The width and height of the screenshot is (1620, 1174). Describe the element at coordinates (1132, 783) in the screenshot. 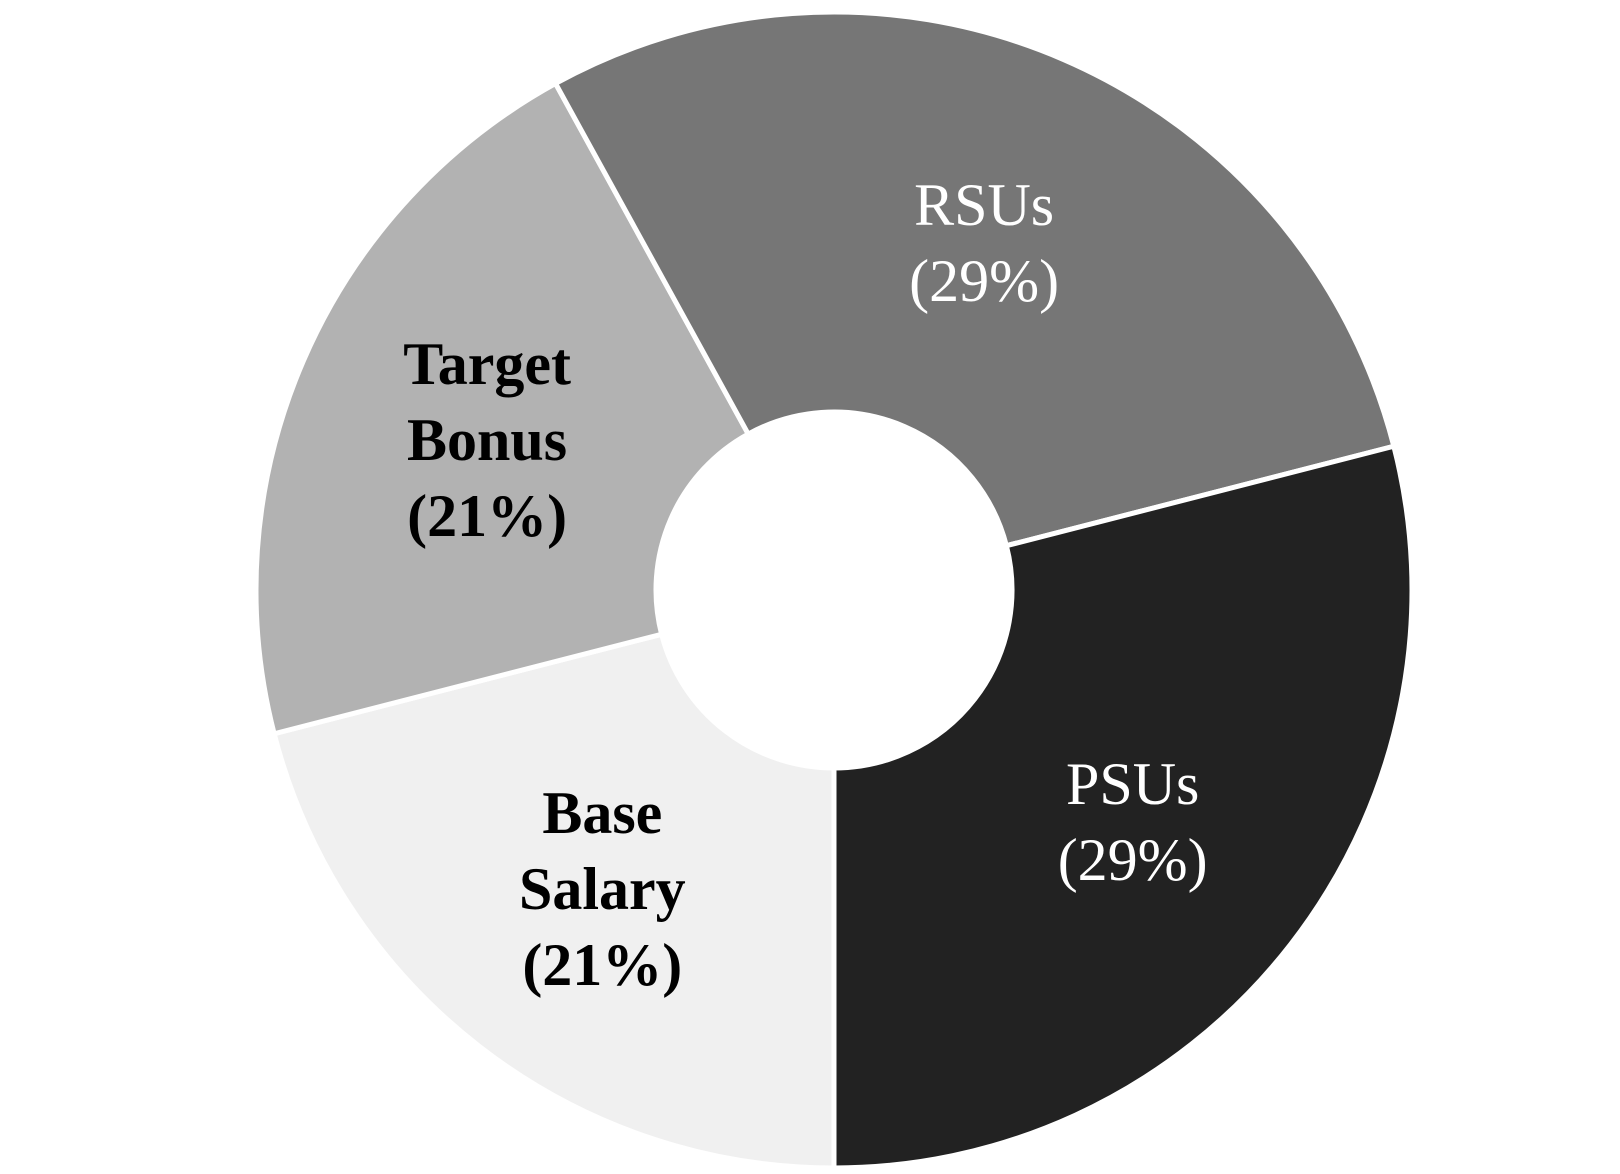

I see `slice-name: PSUs` at that location.